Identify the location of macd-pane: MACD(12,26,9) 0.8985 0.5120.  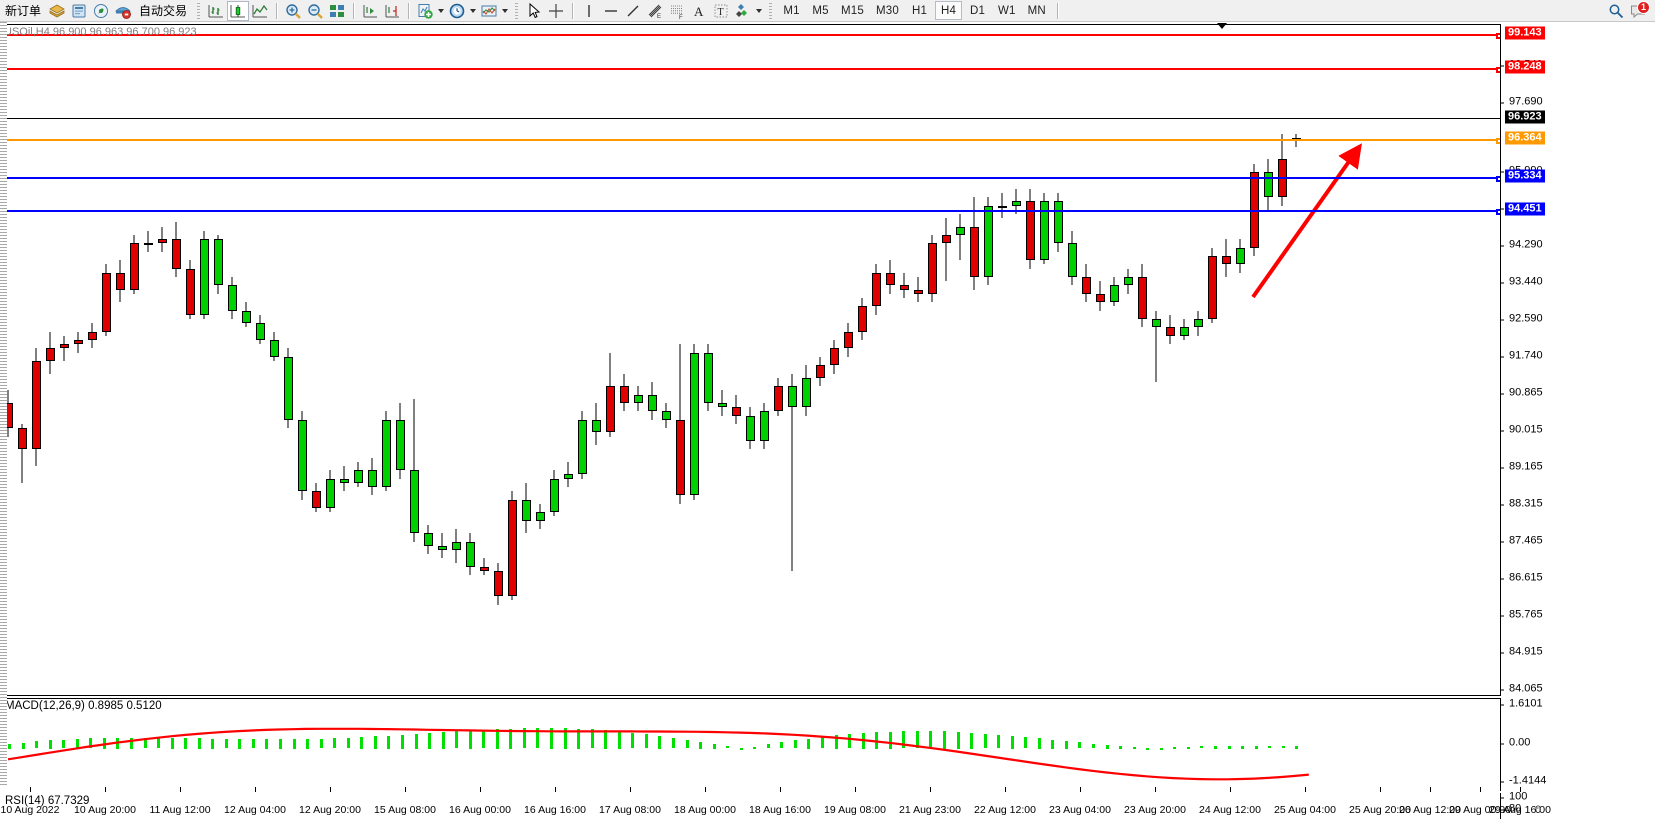
(750, 744).